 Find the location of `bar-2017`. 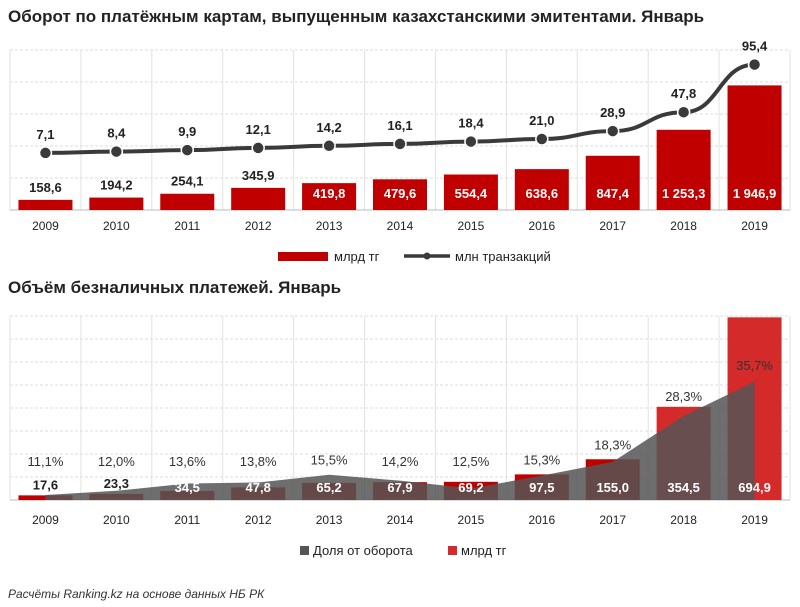

bar-2017 is located at coordinates (612, 182).